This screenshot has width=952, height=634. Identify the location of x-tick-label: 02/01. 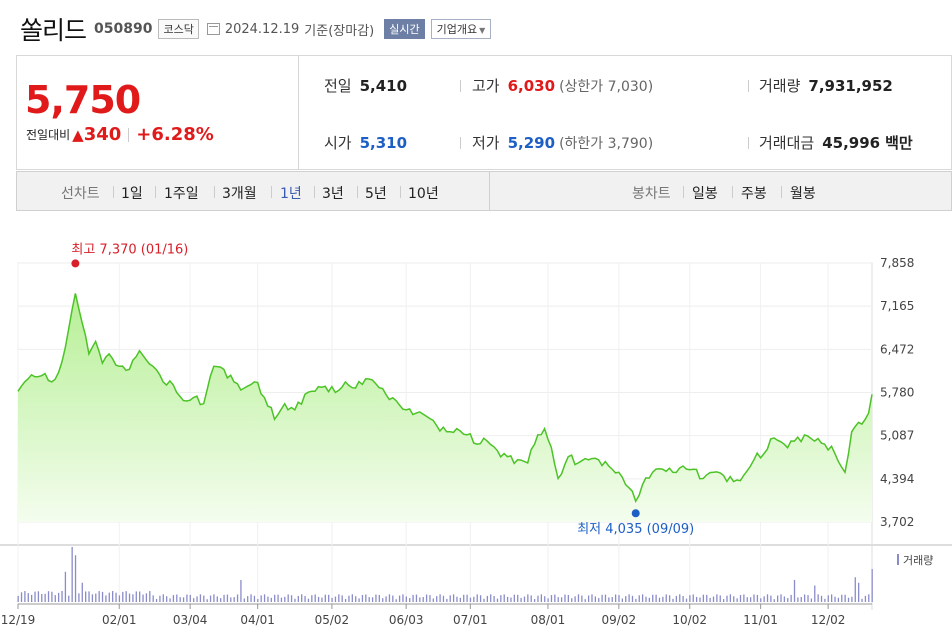
(119, 620).